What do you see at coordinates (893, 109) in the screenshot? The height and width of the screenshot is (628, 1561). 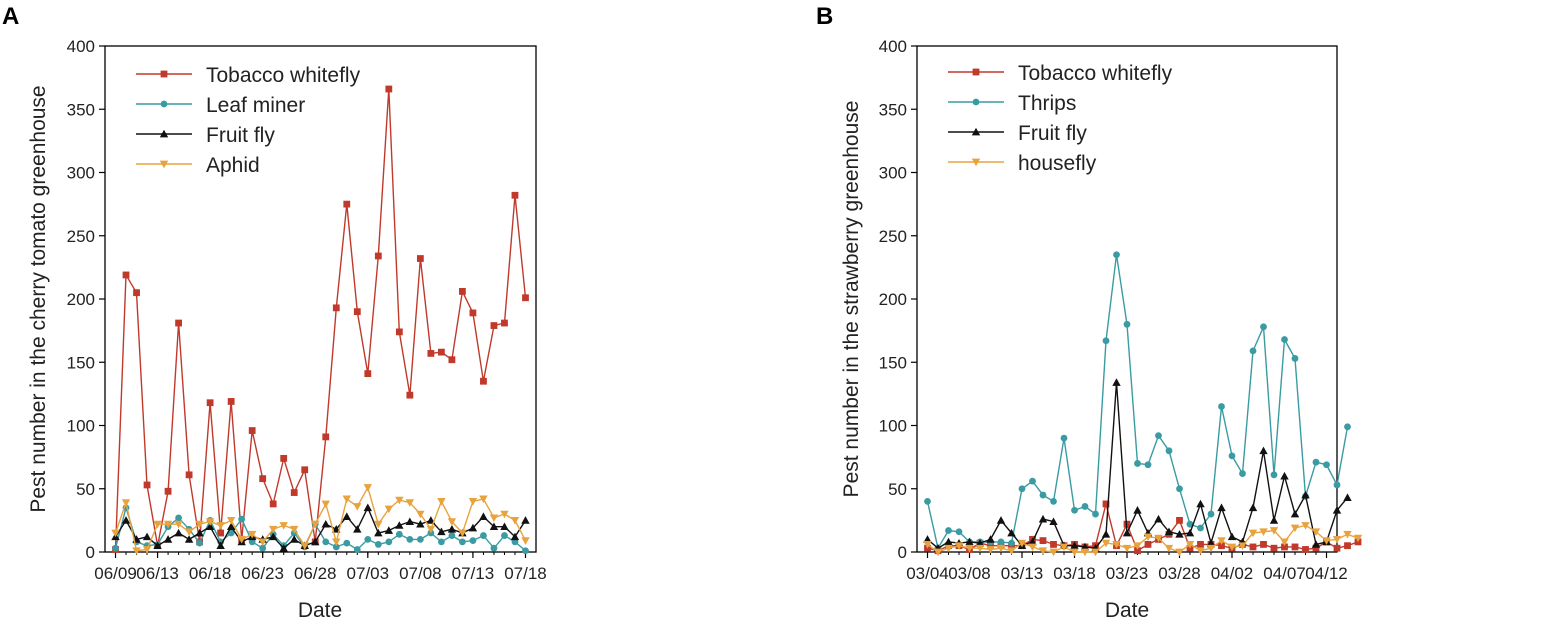 I see `panel-b-y-tick-label: 350` at bounding box center [893, 109].